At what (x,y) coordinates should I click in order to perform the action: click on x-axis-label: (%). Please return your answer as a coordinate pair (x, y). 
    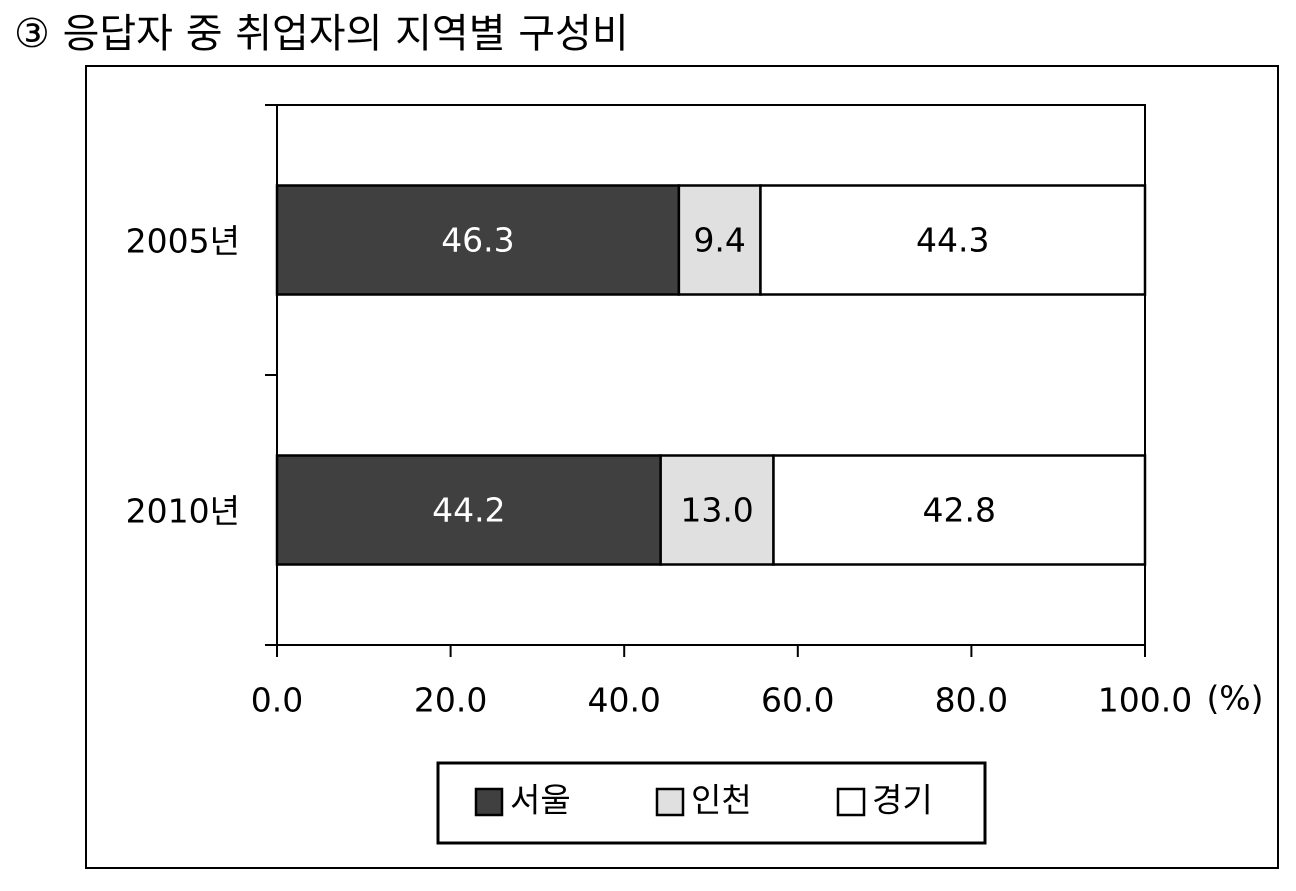
    Looking at the image, I should click on (1234, 698).